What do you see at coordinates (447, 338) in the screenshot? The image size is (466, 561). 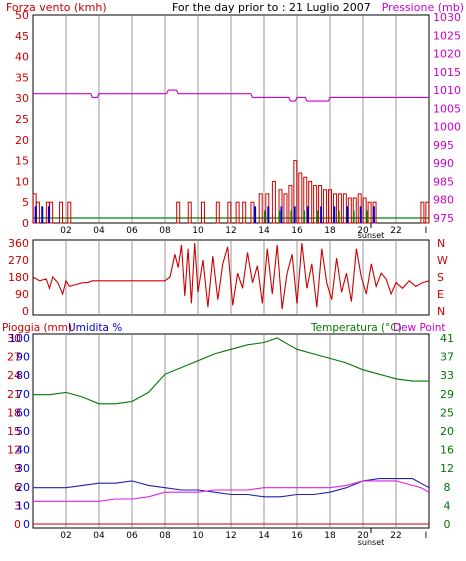 I see `temperature-ytick-41: 41` at bounding box center [447, 338].